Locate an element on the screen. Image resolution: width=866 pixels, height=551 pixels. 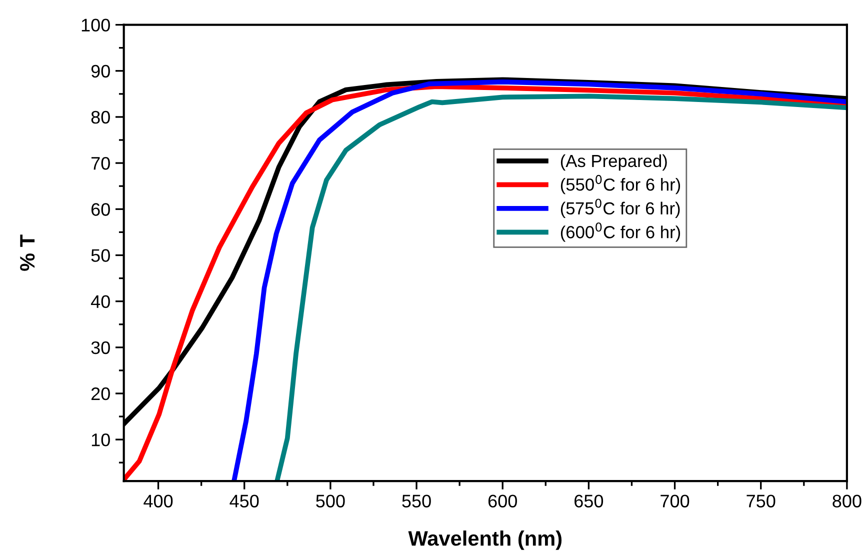
x-tick-label: 450 is located at coordinates (244, 501).